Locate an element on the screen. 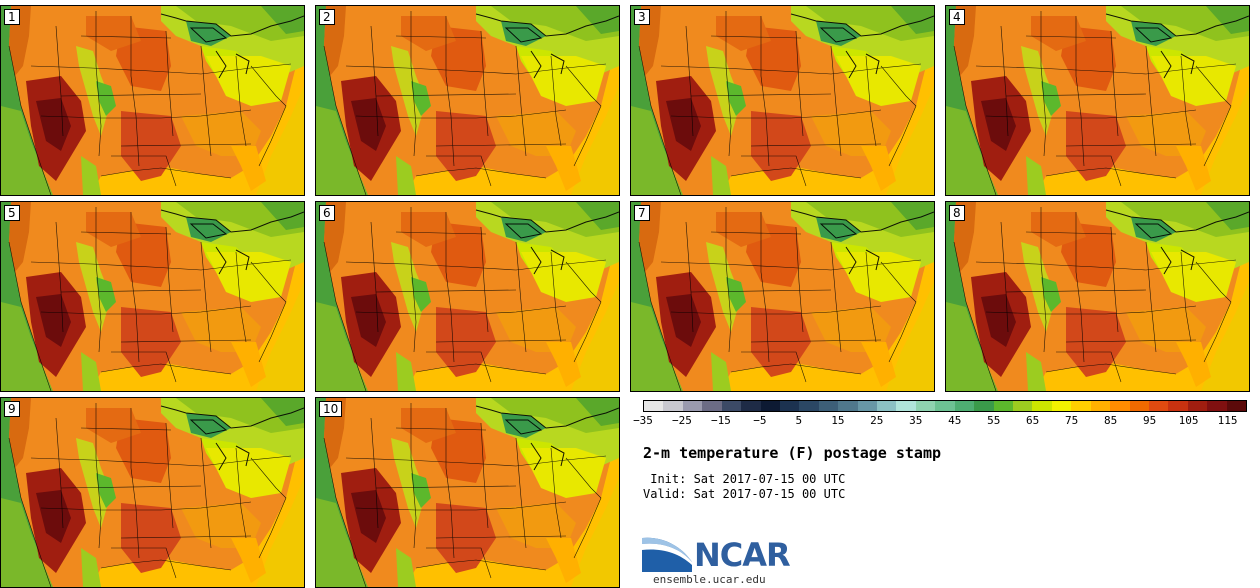  member-map-panel: 8 is located at coordinates (1097, 296).